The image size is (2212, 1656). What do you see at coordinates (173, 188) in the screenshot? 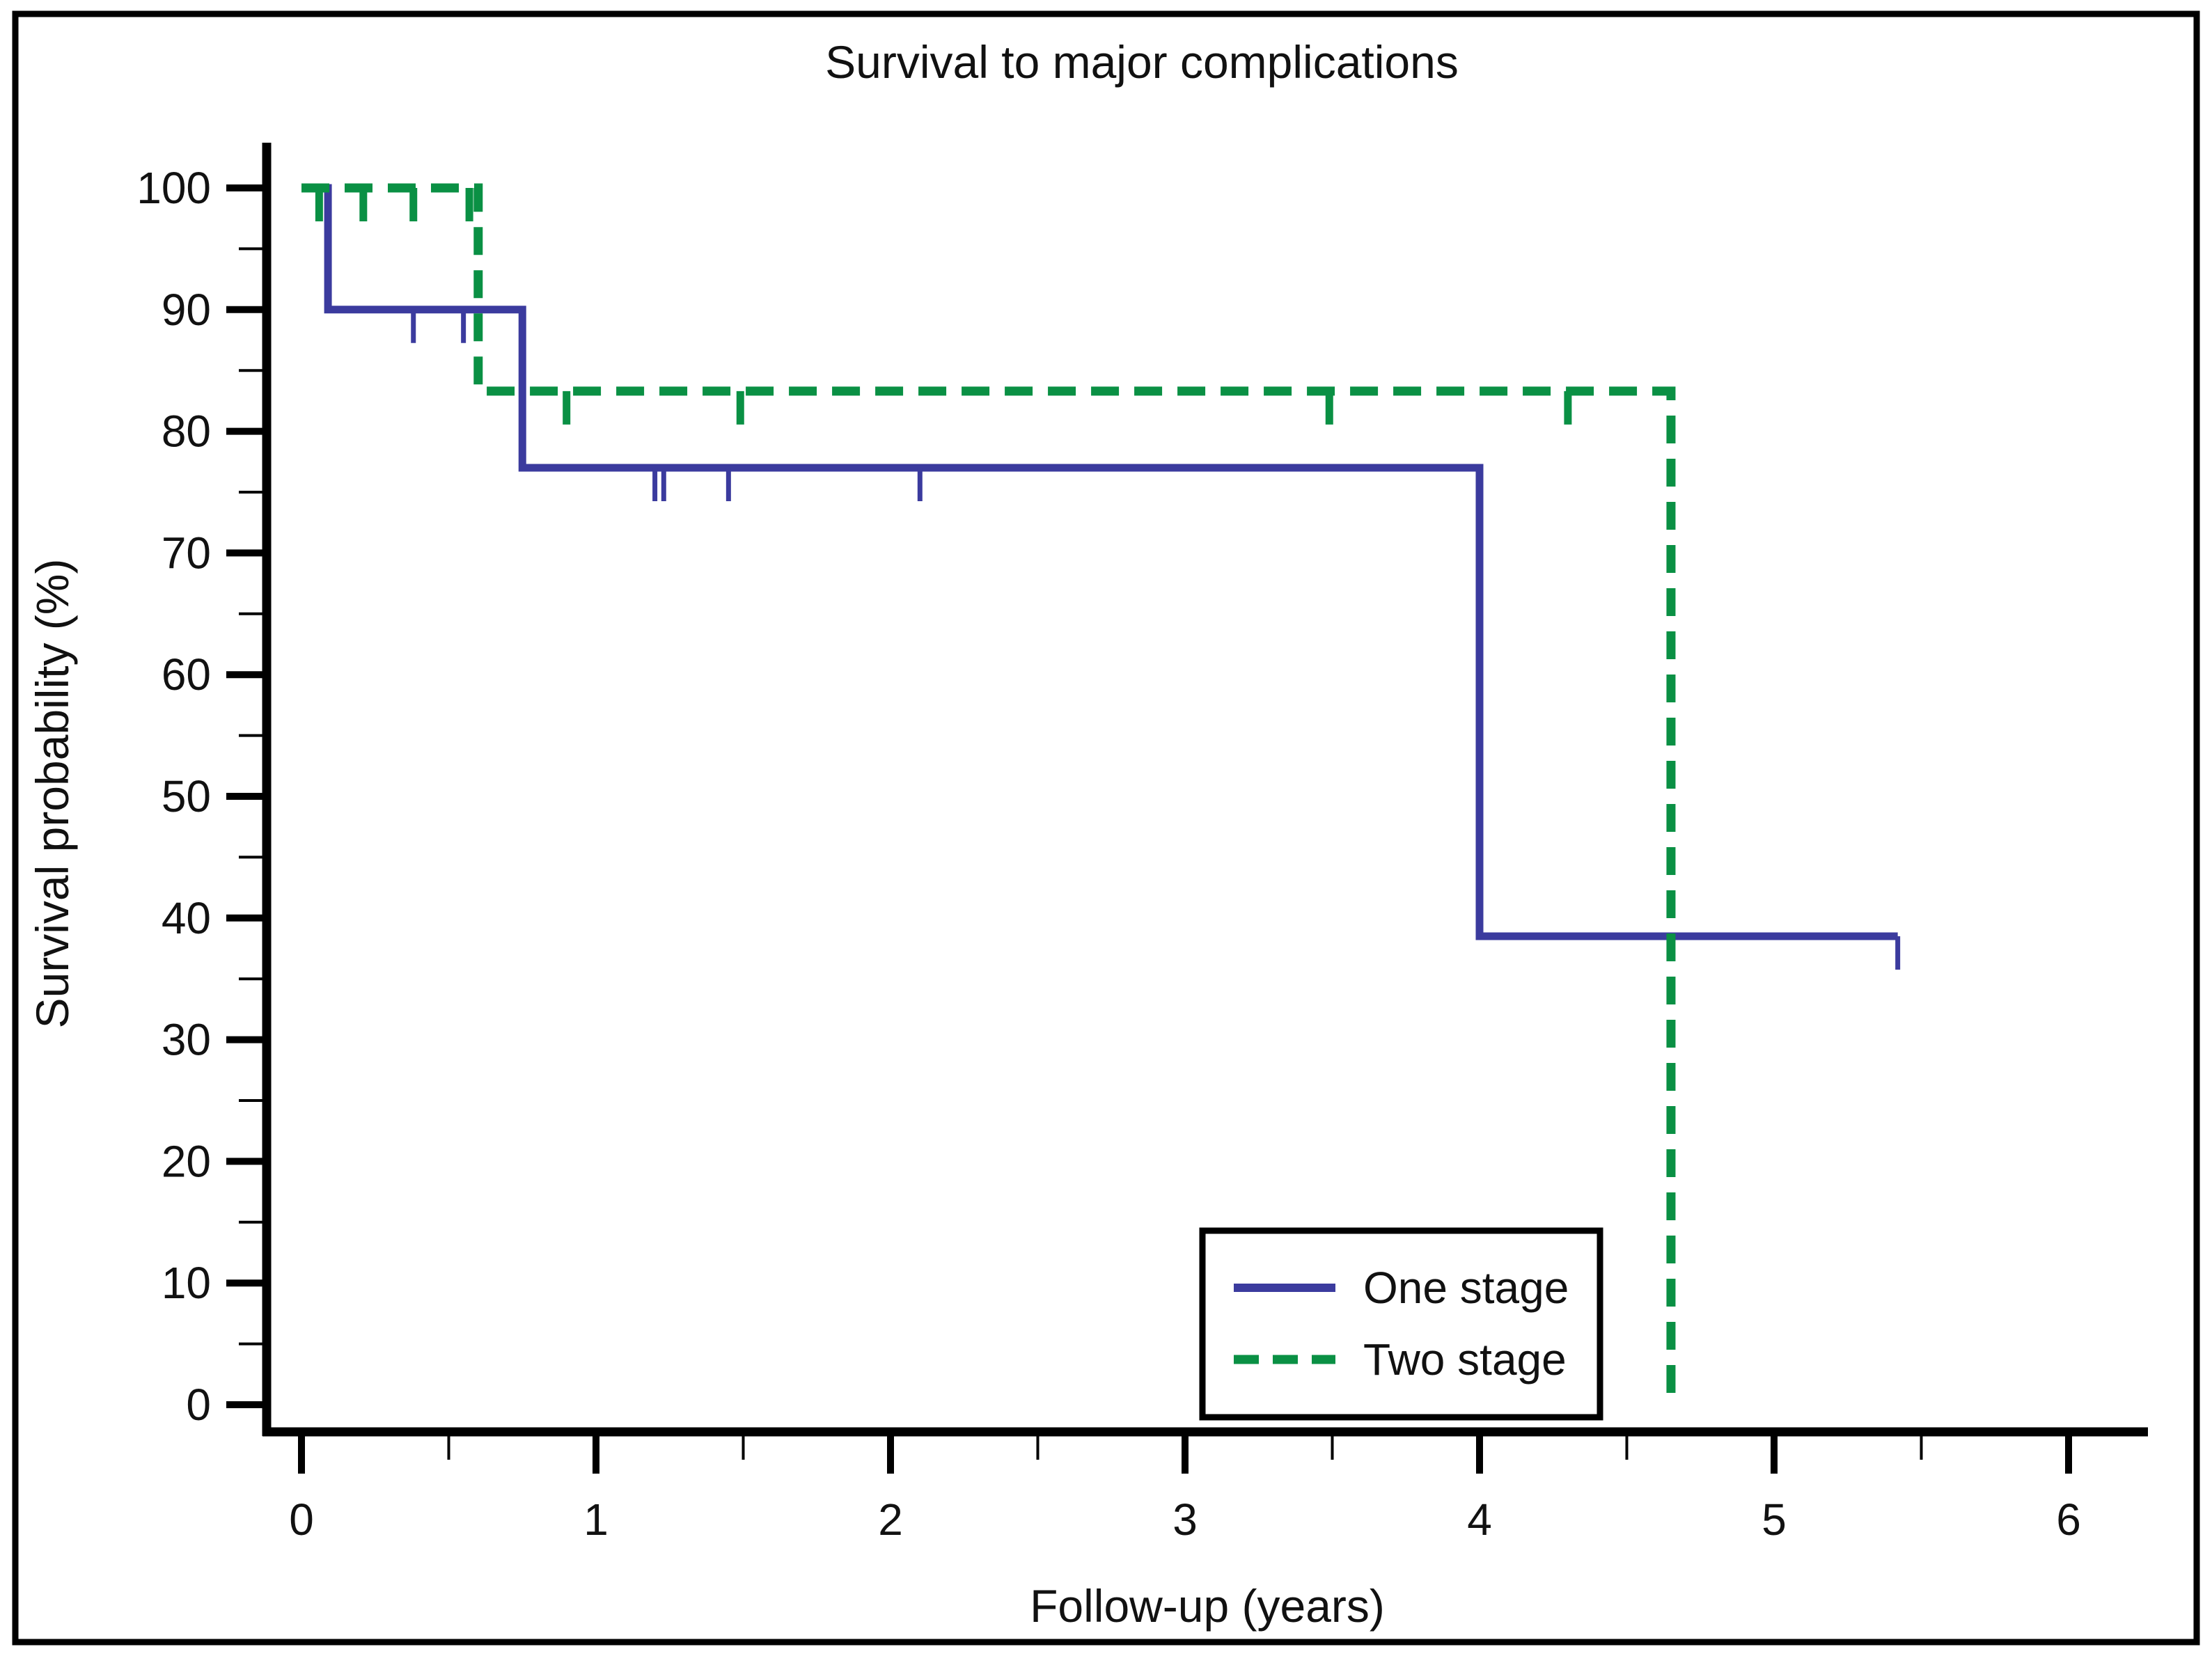
I see `y-tick-label: 100` at bounding box center [173, 188].